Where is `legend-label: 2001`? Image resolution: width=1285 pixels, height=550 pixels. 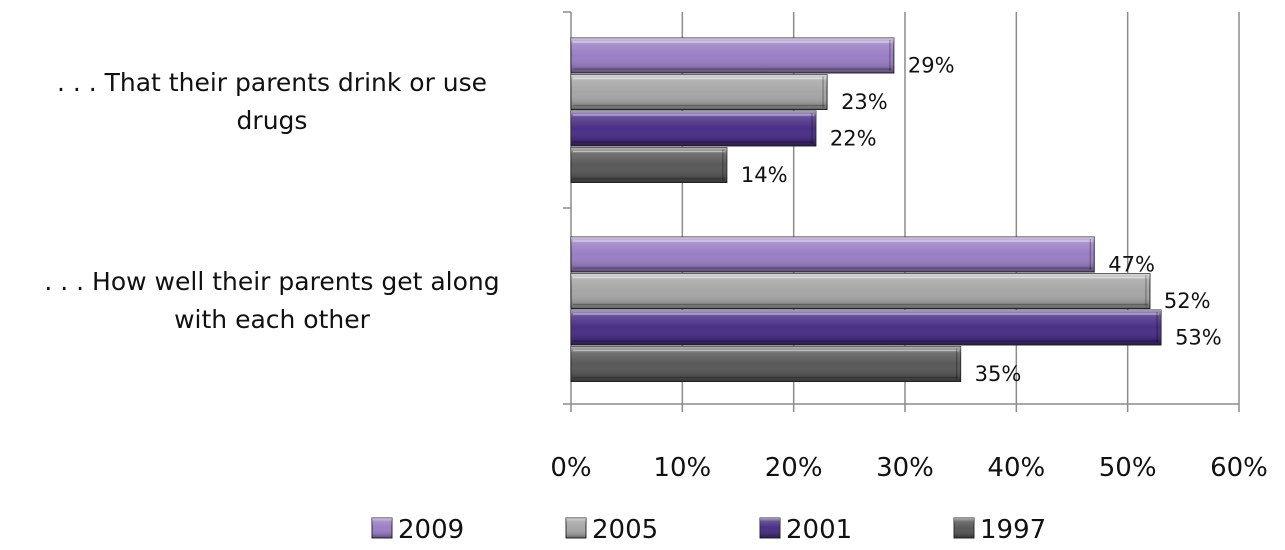
legend-label: 2001 is located at coordinates (819, 530).